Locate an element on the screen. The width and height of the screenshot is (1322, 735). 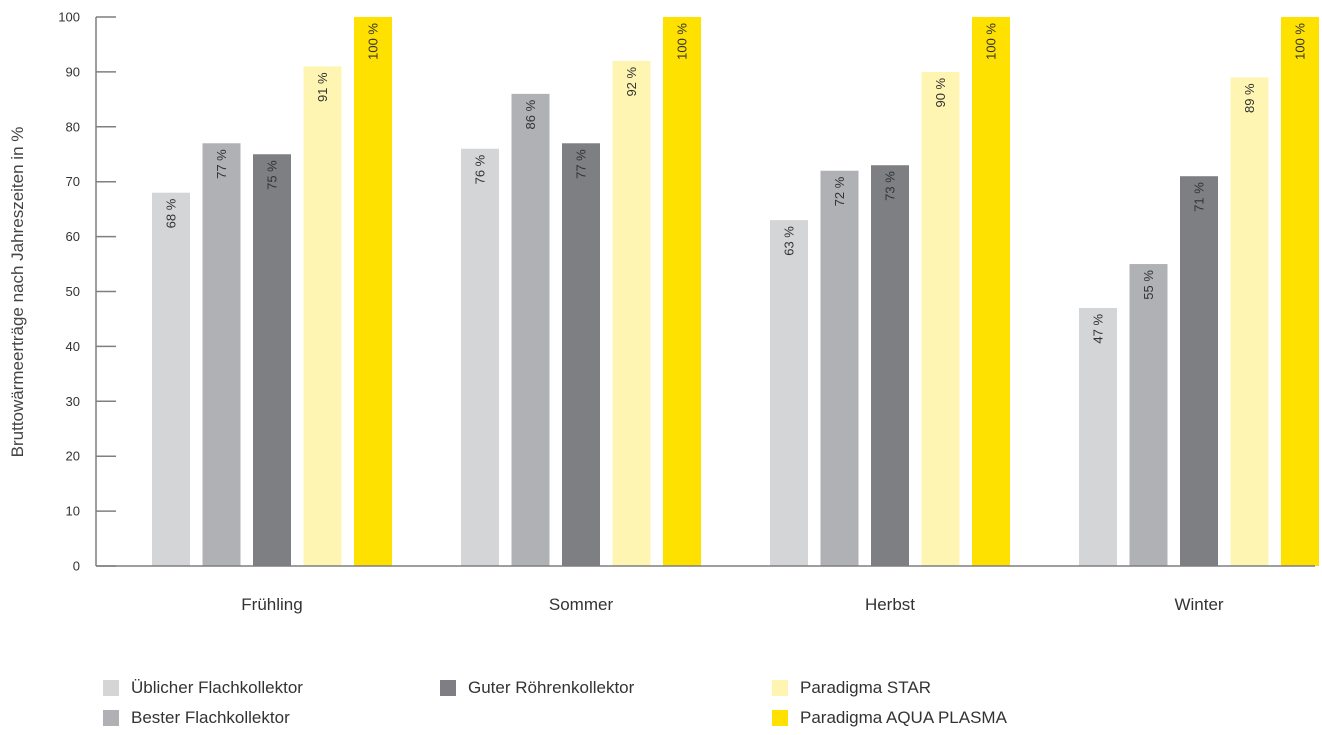
bar-data-label: 73 % is located at coordinates (890, 186).